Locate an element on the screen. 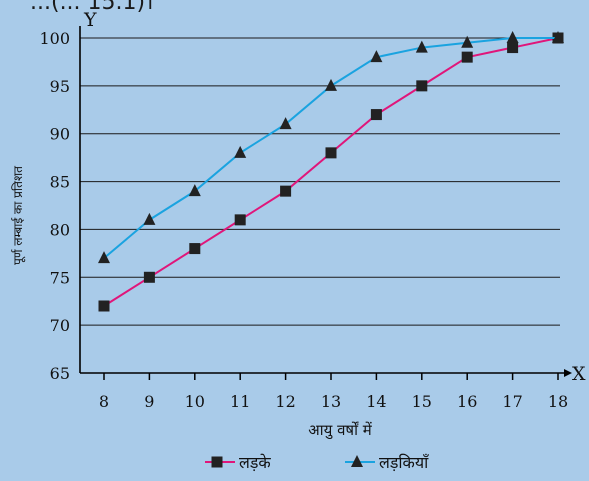  x-tick-label: 8 is located at coordinates (104, 401).